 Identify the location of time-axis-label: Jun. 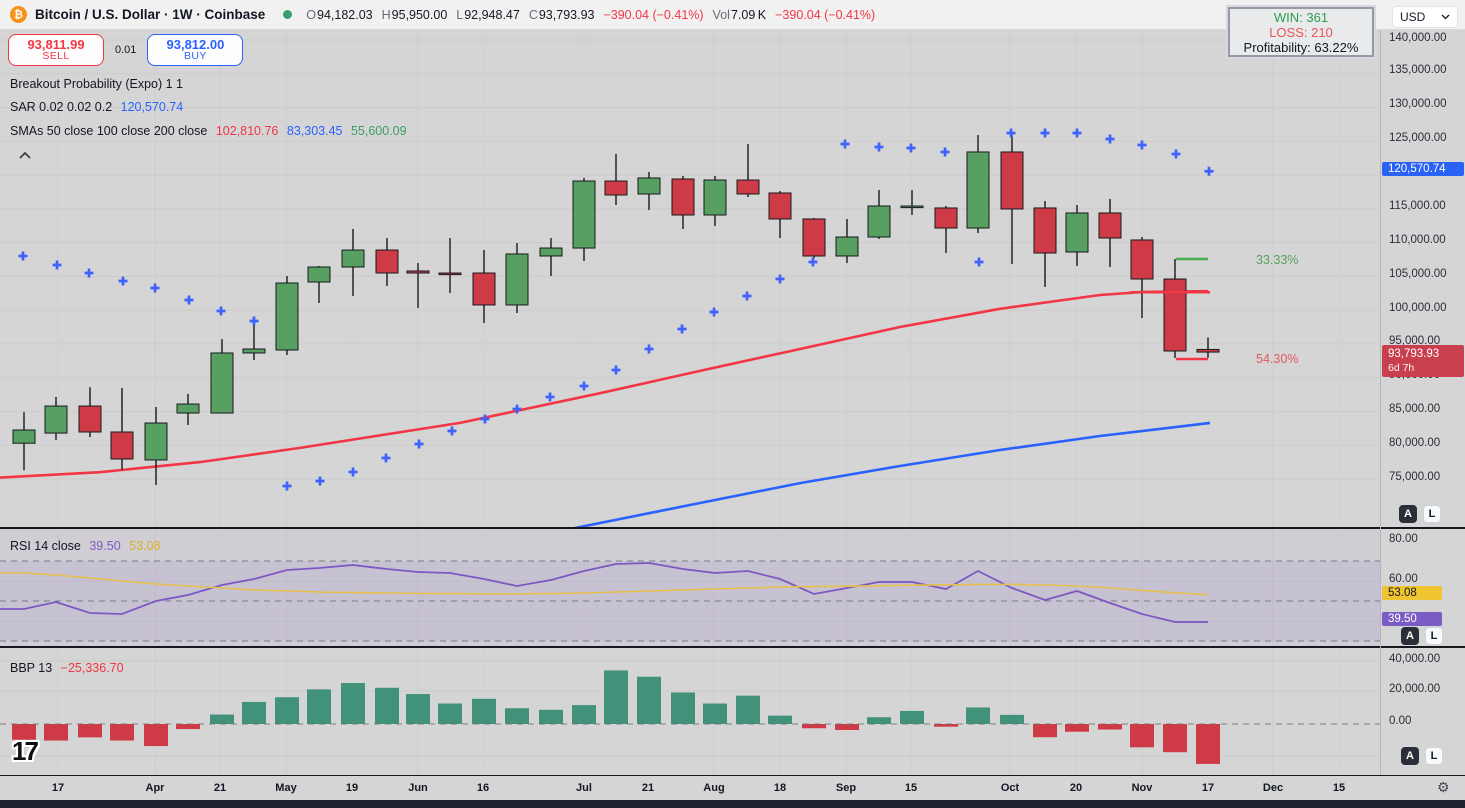
(418, 788).